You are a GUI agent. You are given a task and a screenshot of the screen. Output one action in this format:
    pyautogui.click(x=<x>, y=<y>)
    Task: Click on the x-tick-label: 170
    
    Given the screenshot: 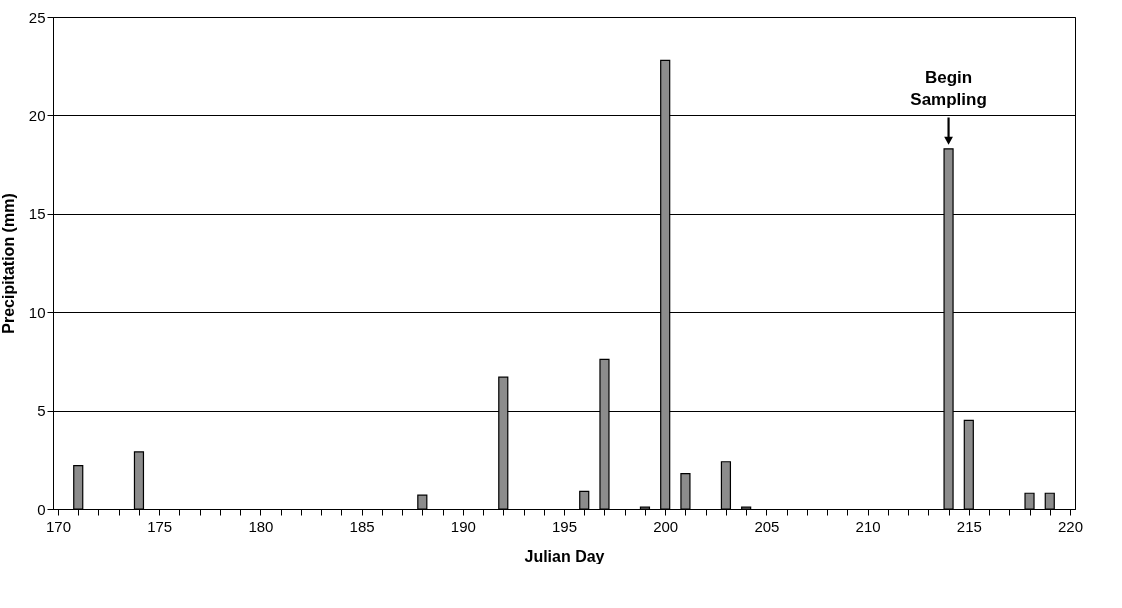 What is the action you would take?
    pyautogui.click(x=58, y=526)
    